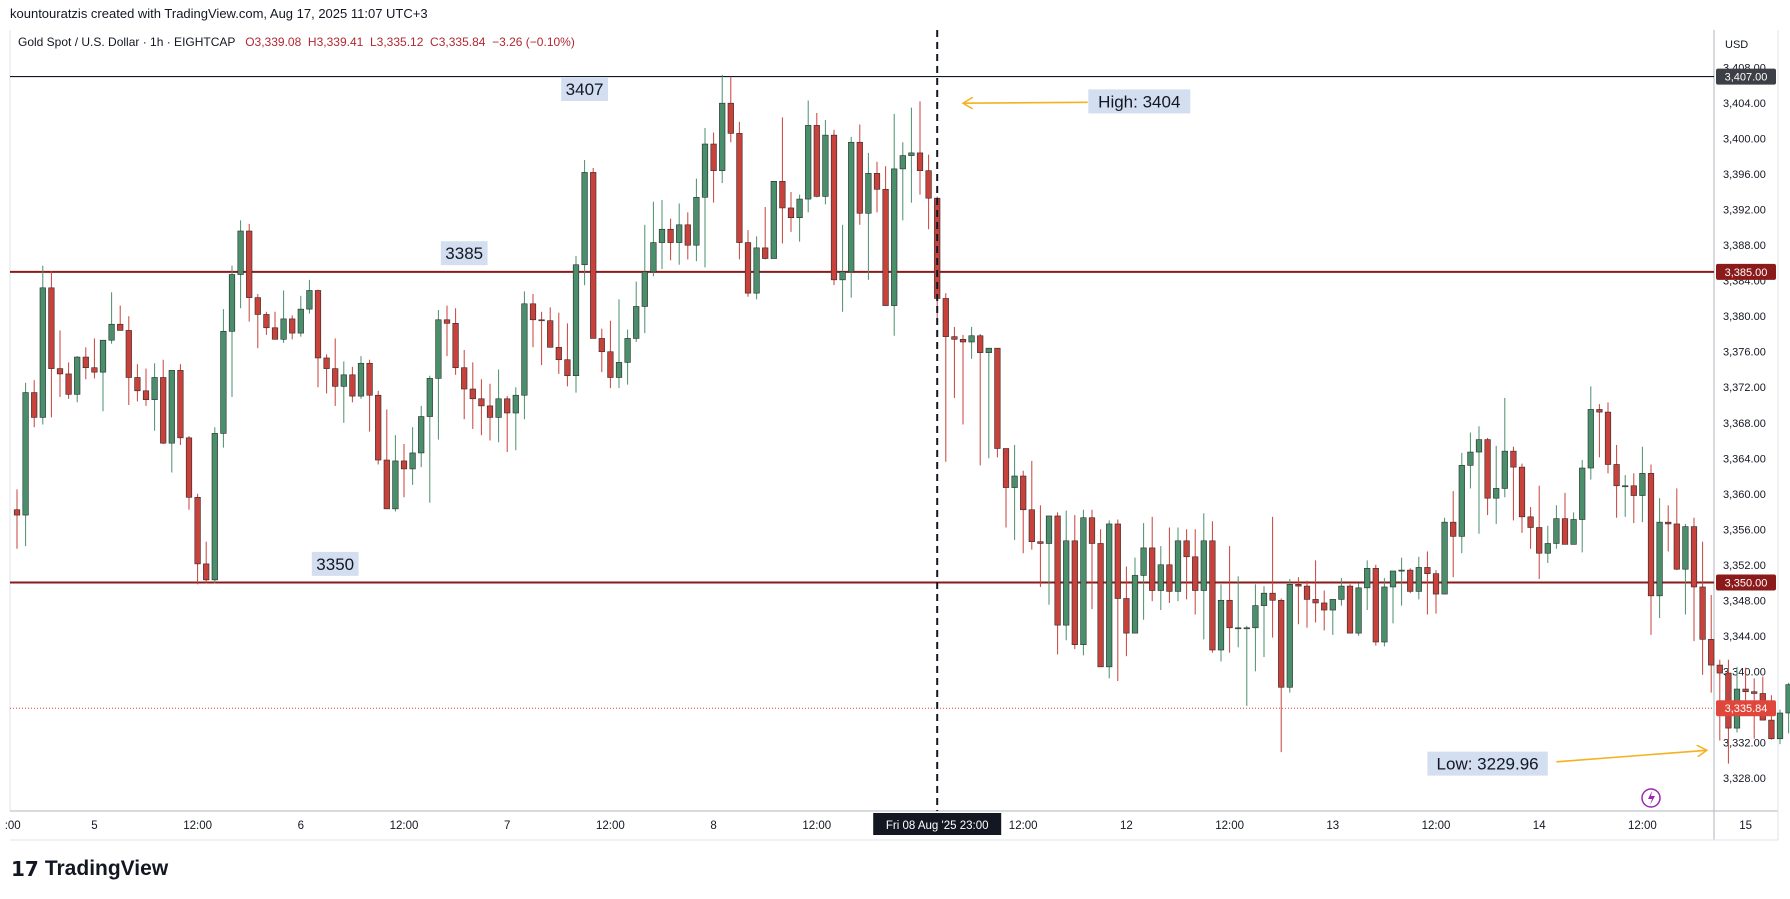 Image resolution: width=1790 pixels, height=899 pixels. What do you see at coordinates (1746, 709) in the screenshot?
I see `last-price-label: 3,335.84` at bounding box center [1746, 709].